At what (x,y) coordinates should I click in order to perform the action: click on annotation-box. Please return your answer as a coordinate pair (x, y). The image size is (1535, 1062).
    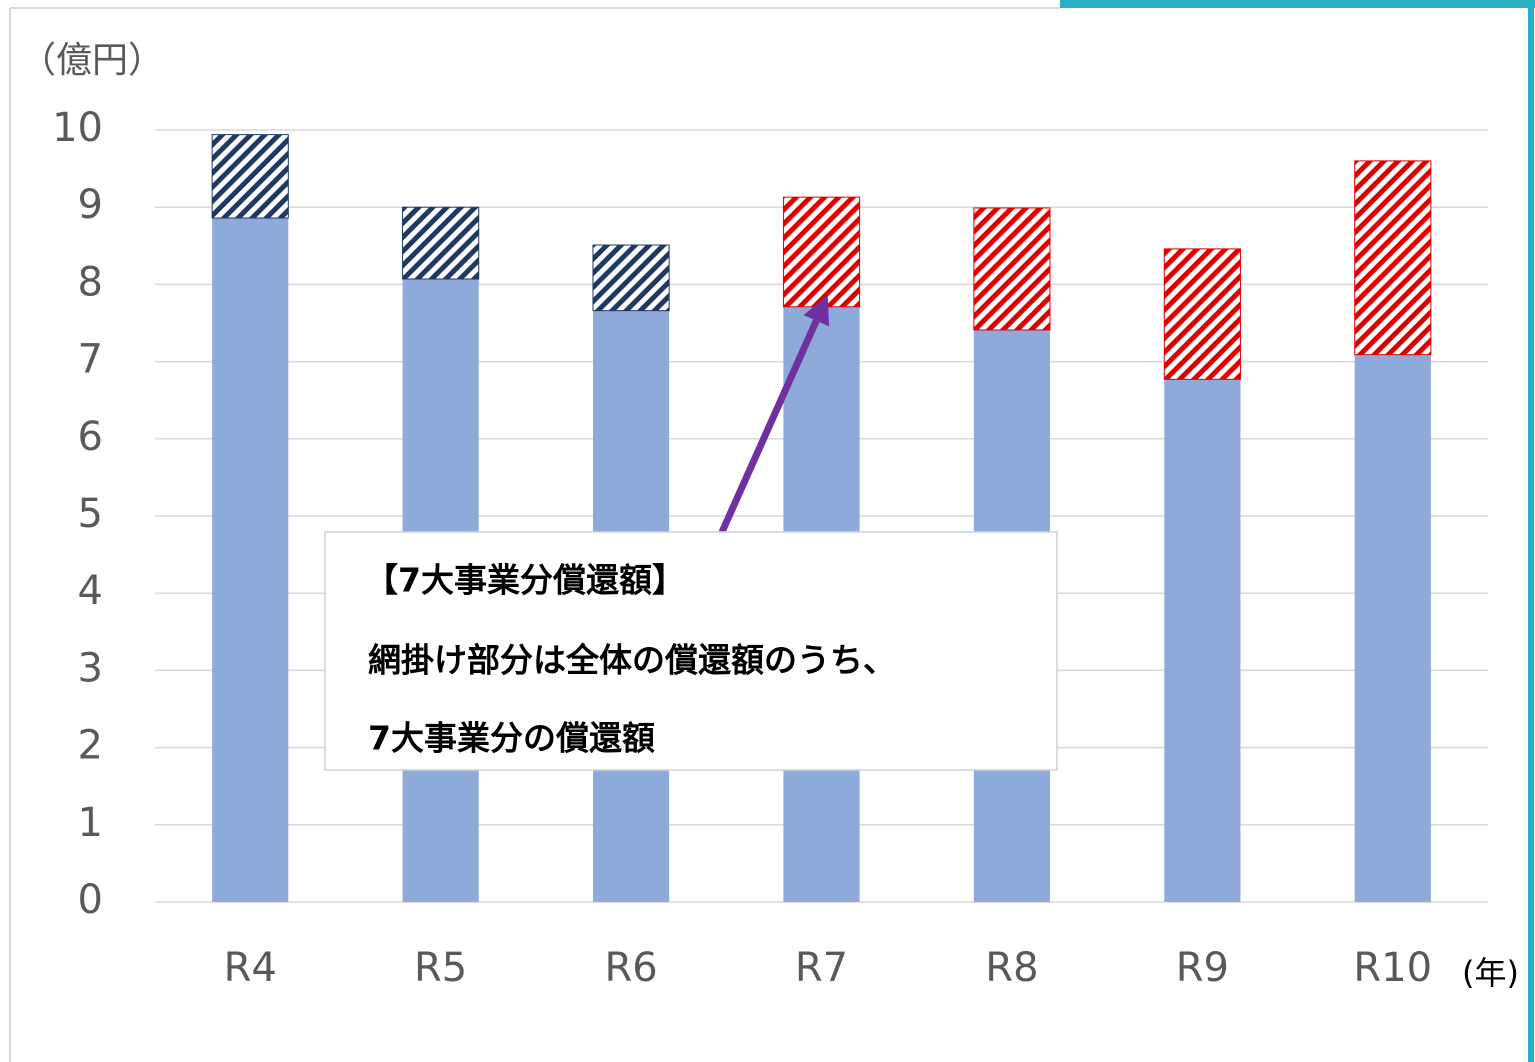
    Looking at the image, I should click on (691, 651).